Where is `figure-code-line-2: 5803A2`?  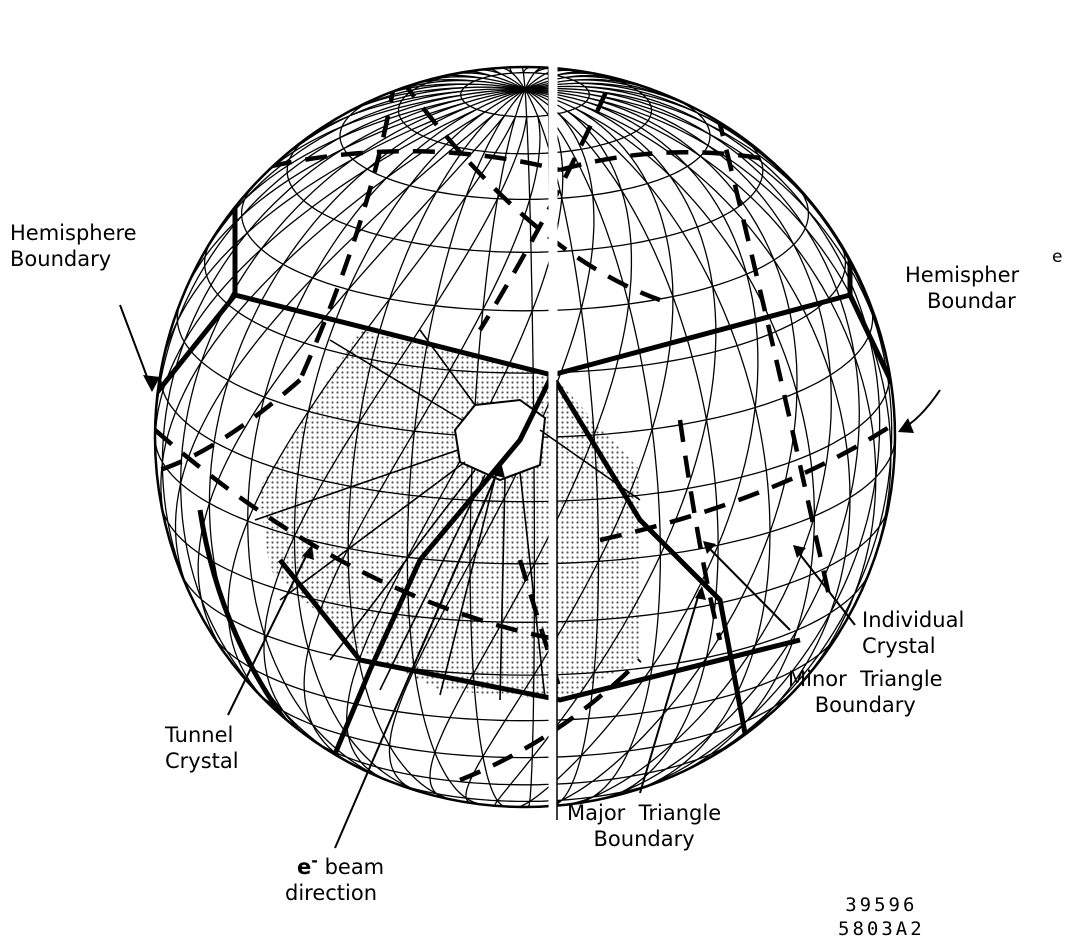
figure-code-line-2: 5803A2 is located at coordinates (881, 929).